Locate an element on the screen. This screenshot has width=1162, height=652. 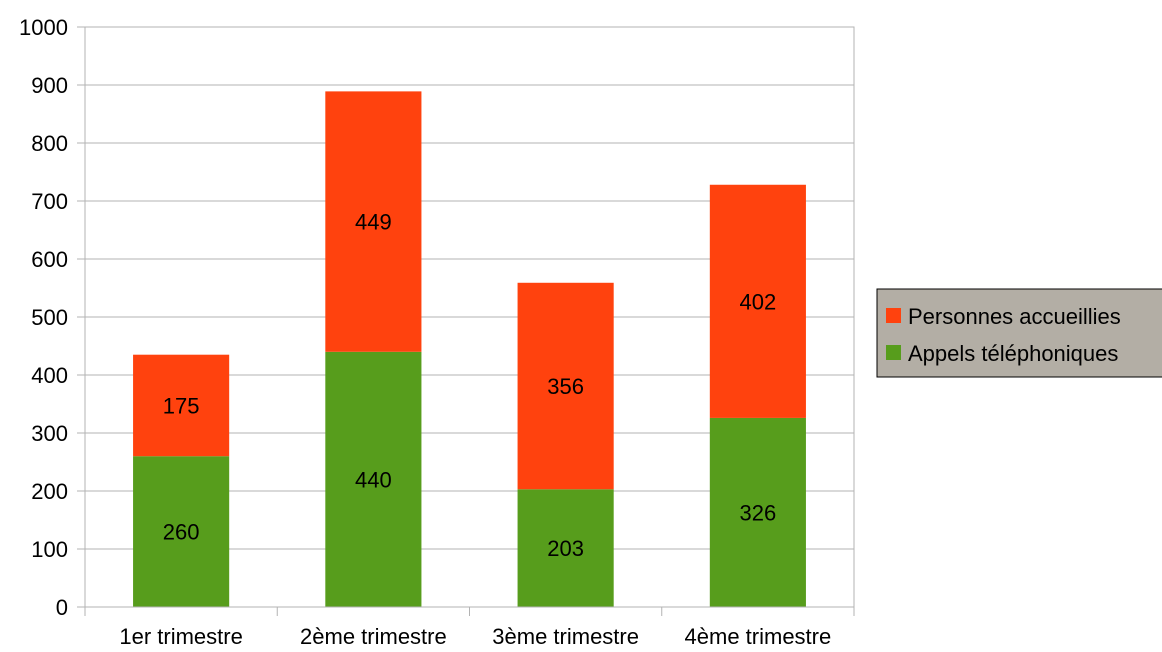
legend-label: Personnes accueillies is located at coordinates (1014, 316).